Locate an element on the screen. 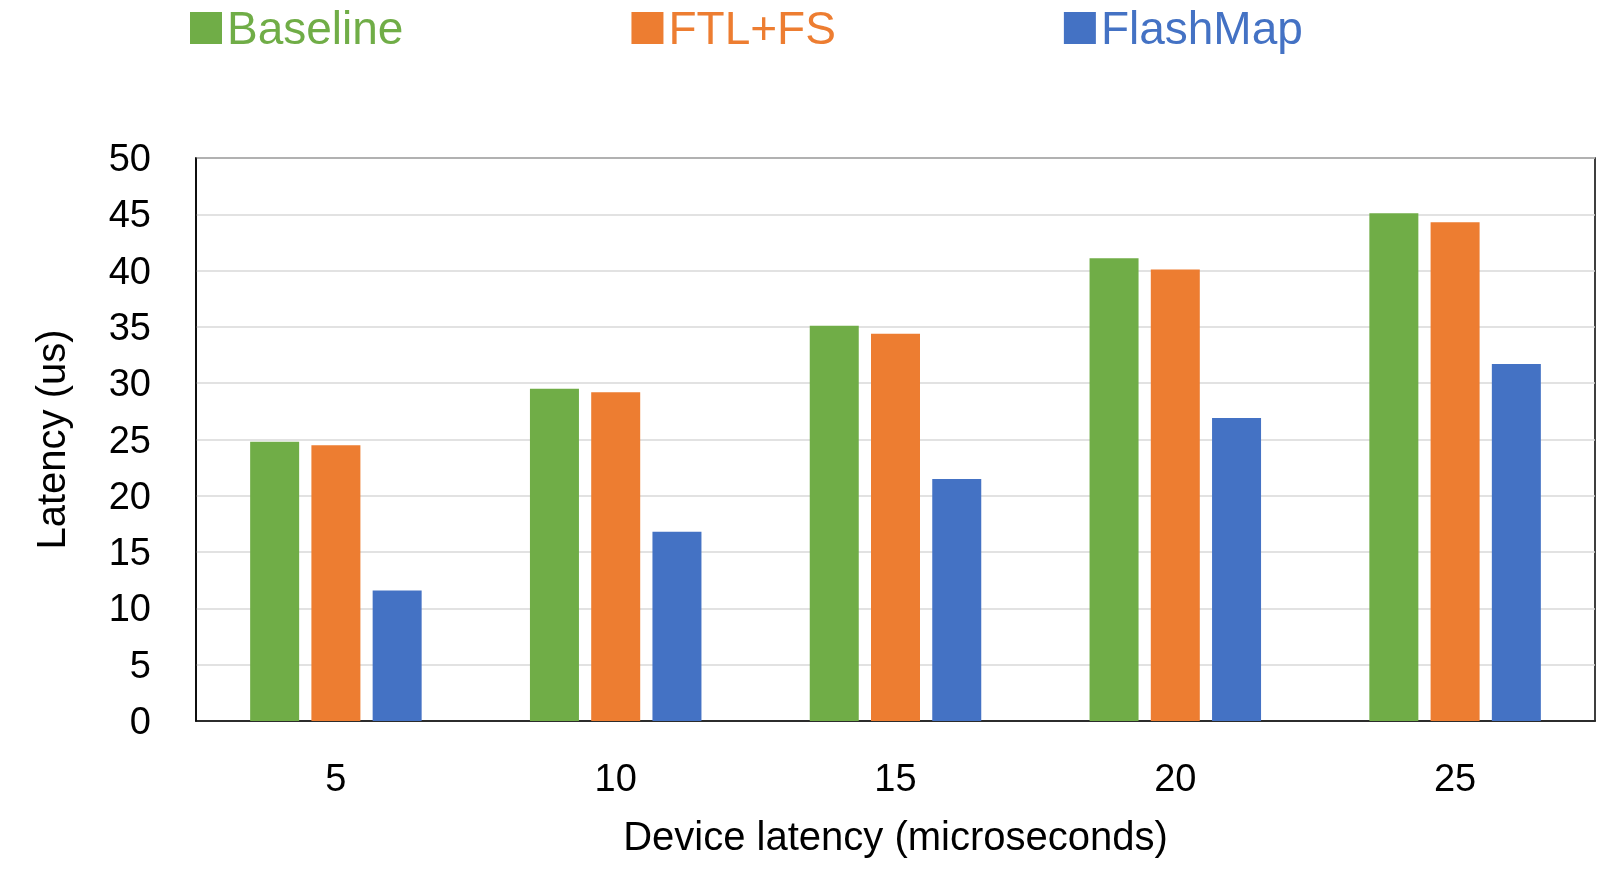 This screenshot has width=1597, height=881. x-tick-label: 25 is located at coordinates (1455, 778).